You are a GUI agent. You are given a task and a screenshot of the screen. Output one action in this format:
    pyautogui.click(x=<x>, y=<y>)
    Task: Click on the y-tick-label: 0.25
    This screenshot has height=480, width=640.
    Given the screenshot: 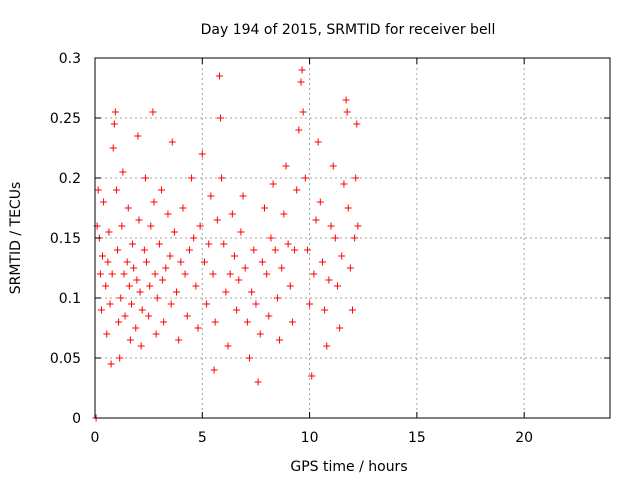 What is the action you would take?
    pyautogui.click(x=65, y=119)
    